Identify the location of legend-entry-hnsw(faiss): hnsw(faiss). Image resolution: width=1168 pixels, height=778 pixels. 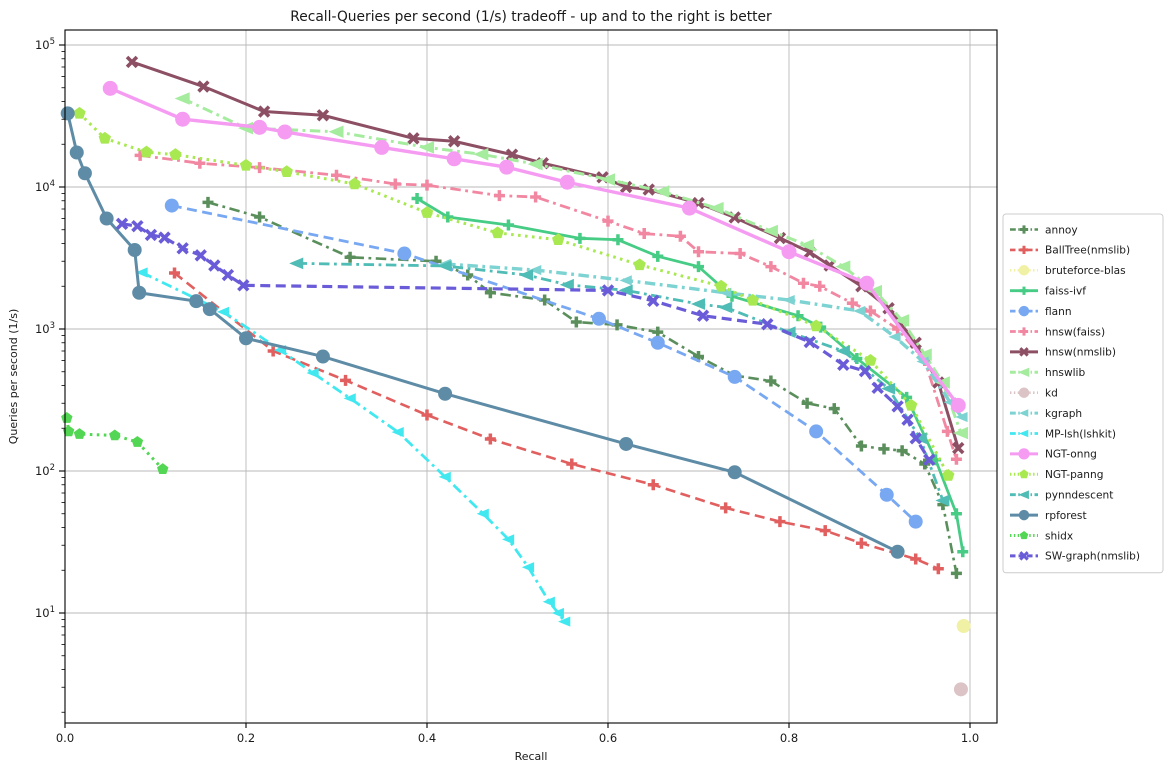
(1057, 332).